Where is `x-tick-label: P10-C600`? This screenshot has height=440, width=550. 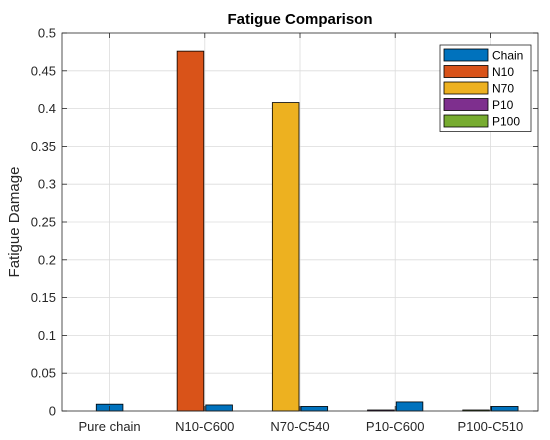 x-tick-label: P10-C600 is located at coordinates (395, 426).